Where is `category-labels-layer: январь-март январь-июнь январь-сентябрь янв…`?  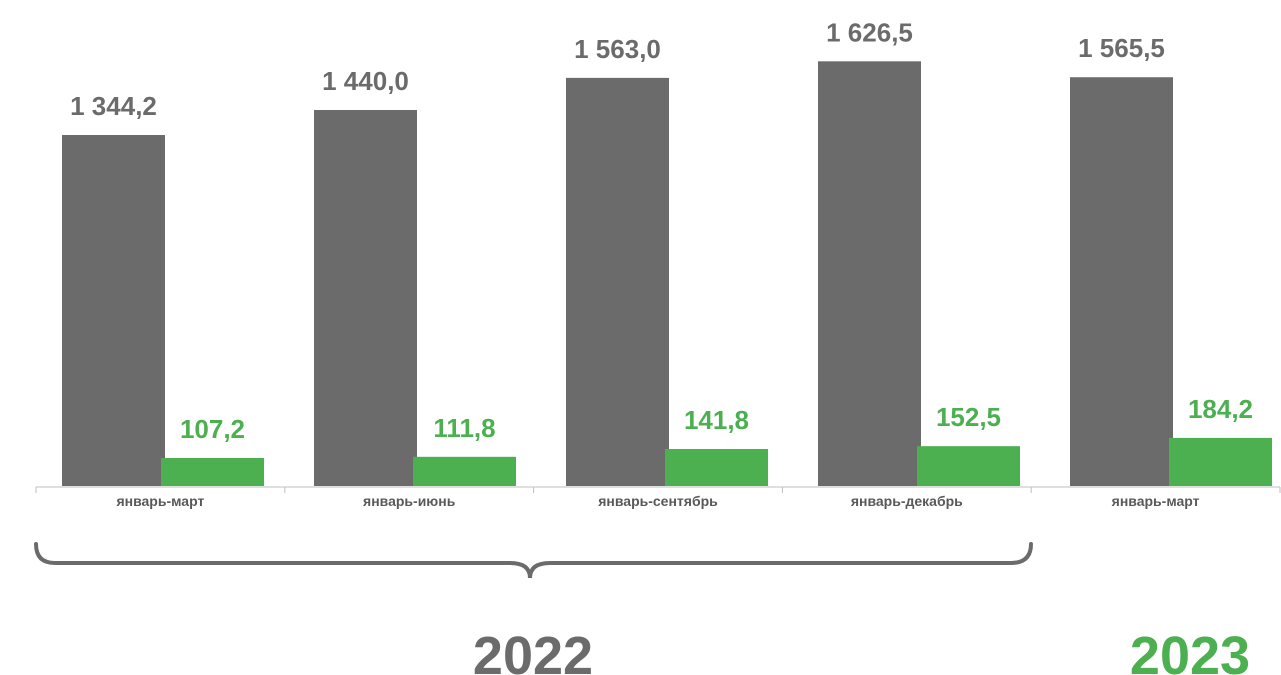 category-labels-layer: январь-март январь-июнь январь-сентябрь янв… is located at coordinates (657, 501).